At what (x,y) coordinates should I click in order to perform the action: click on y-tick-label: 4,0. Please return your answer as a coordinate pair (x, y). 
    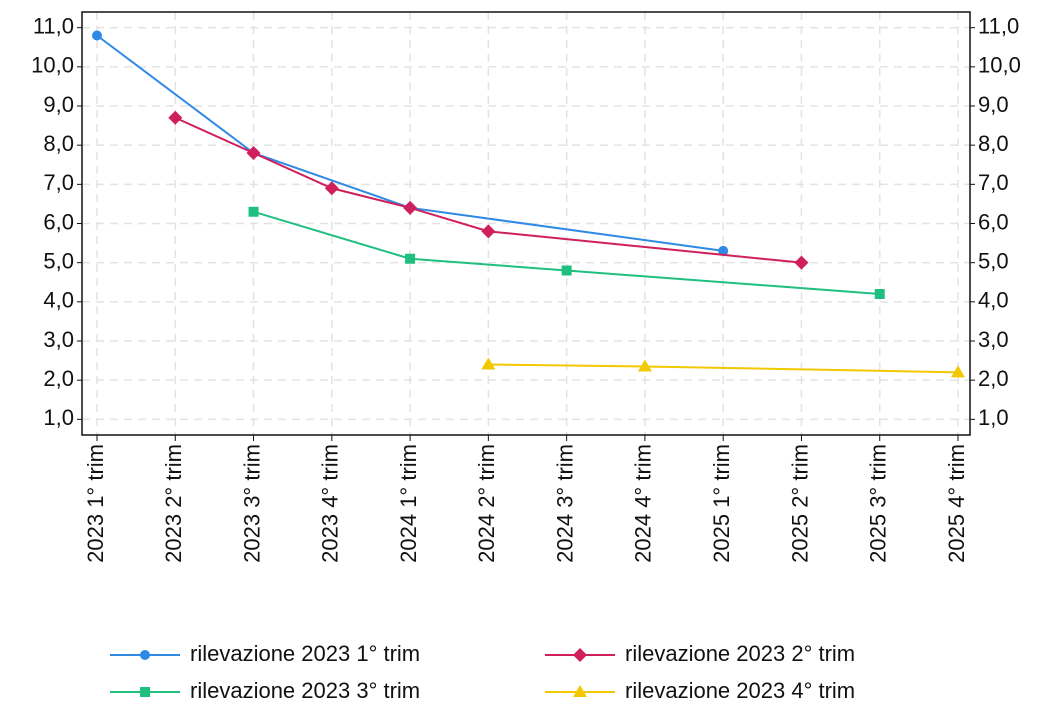
    Looking at the image, I should click on (58, 300).